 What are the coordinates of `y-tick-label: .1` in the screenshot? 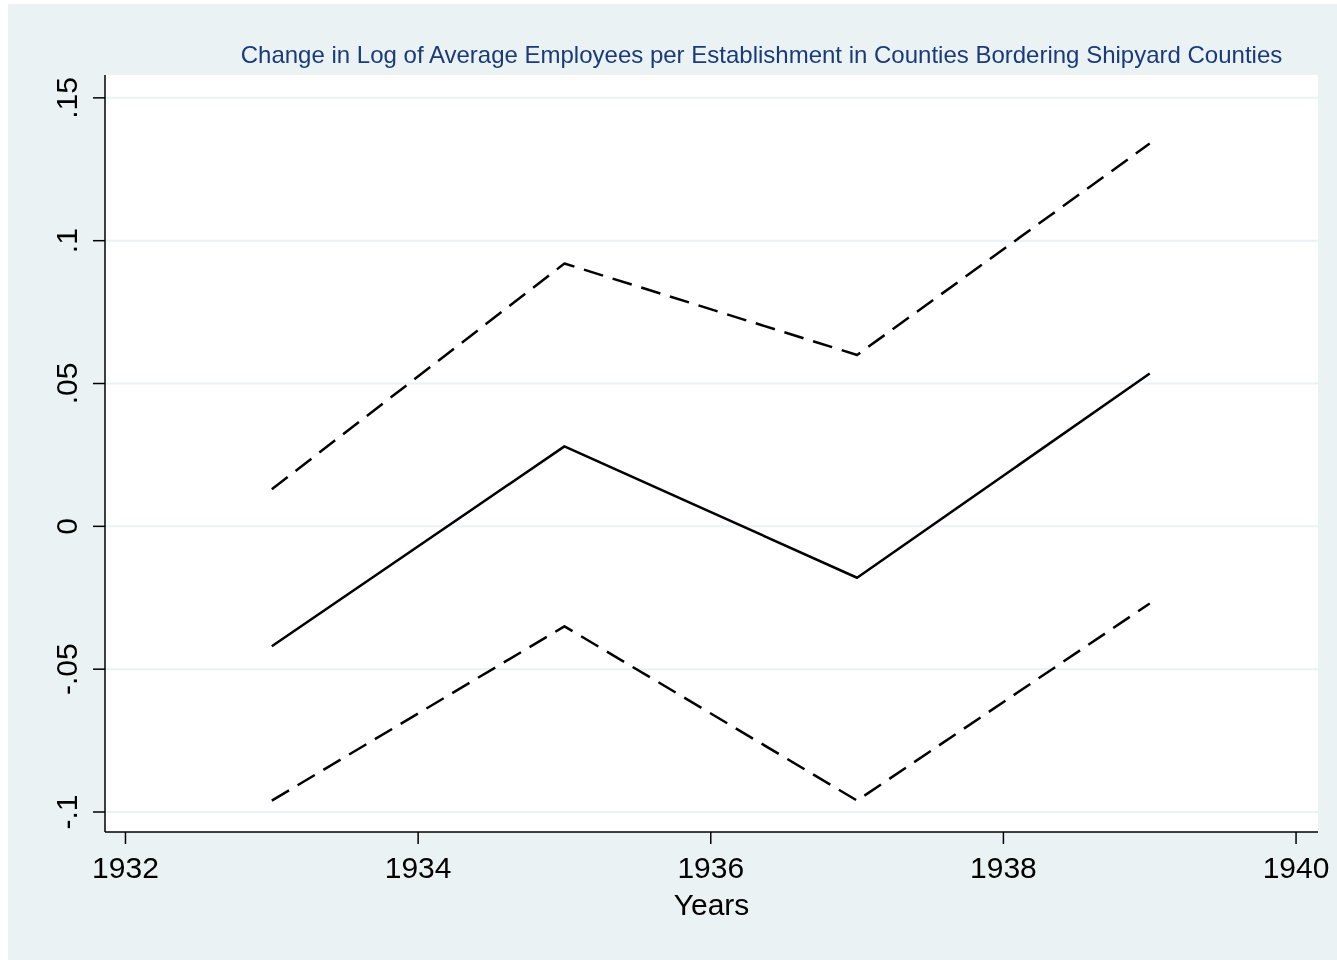 It's located at (66, 241).